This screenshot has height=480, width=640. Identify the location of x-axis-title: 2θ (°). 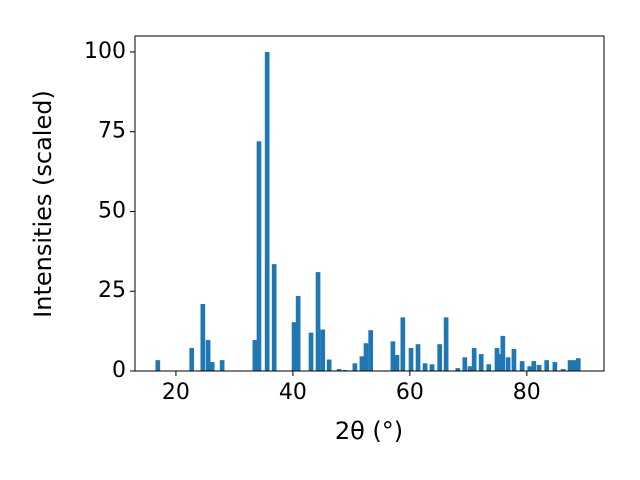
(369, 431).